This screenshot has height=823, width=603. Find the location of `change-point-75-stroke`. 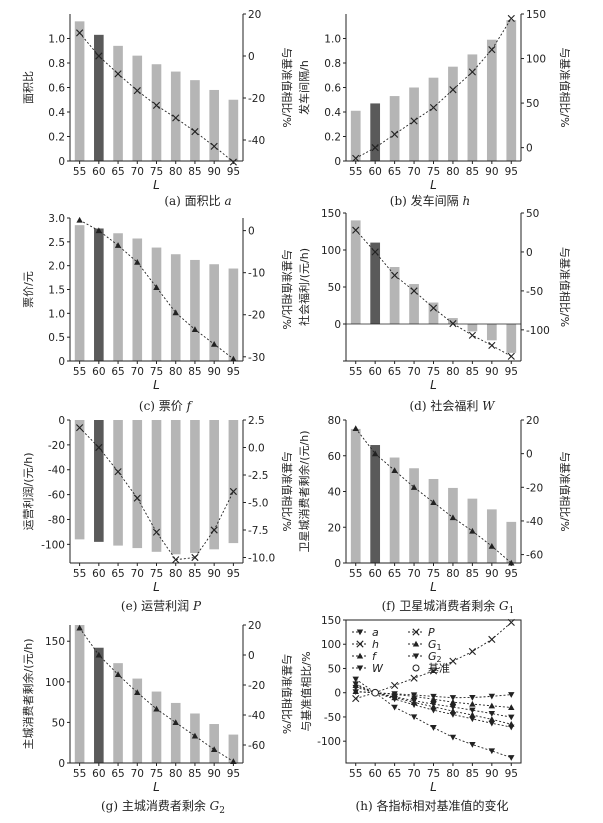

change-point-75-stroke is located at coordinates (156, 105).